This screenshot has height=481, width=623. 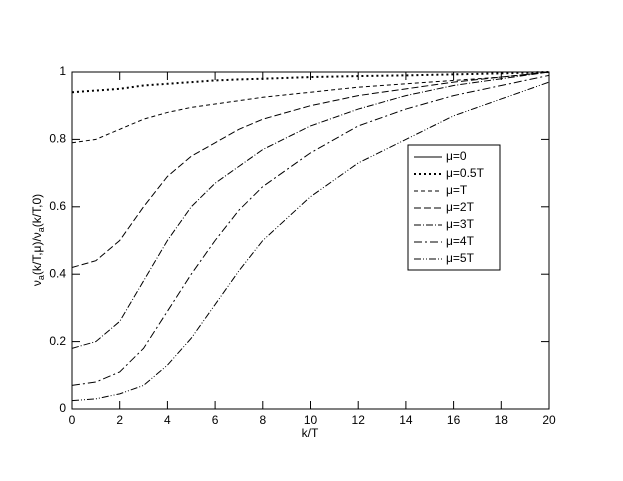 What do you see at coordinates (215, 420) in the screenshot?
I see `x-tick-label: 6` at bounding box center [215, 420].